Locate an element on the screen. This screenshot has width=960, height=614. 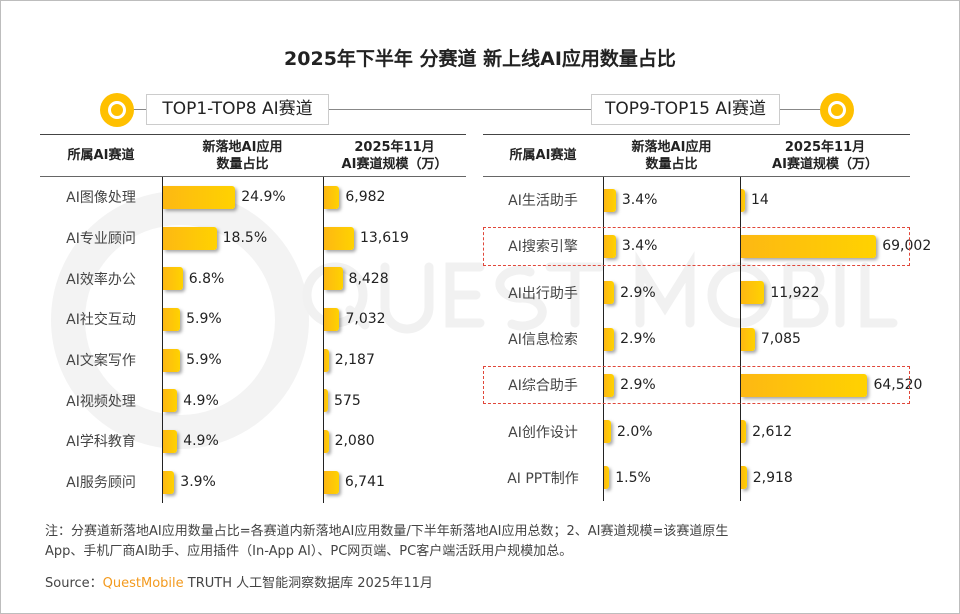
scale-label: 8,428 is located at coordinates (368, 278).